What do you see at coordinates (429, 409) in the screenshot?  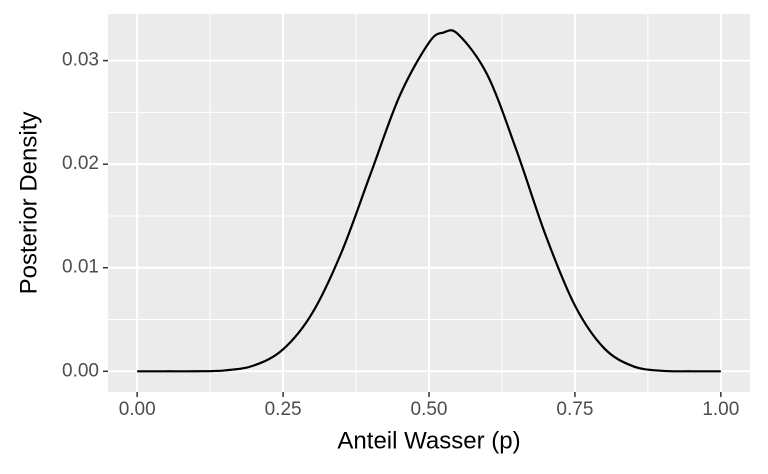 I see `x-tick-label: 0.50` at bounding box center [429, 409].